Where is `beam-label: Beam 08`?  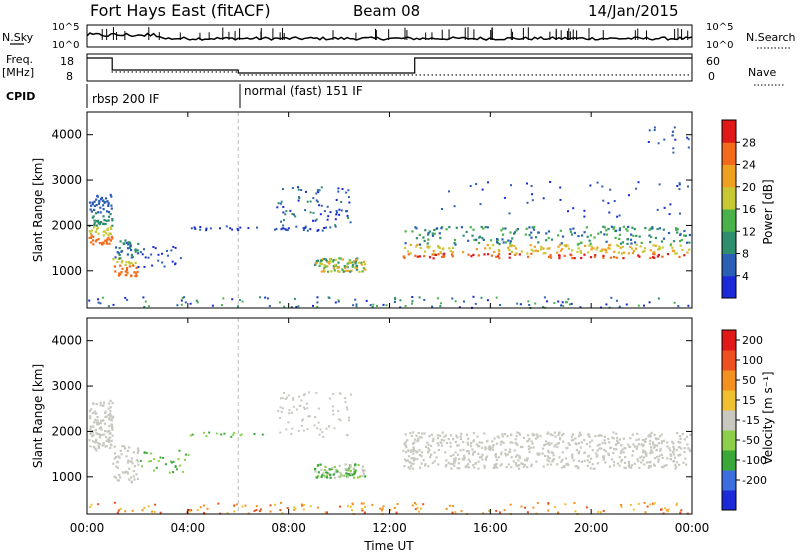 beam-label: Beam 08 is located at coordinates (386, 11).